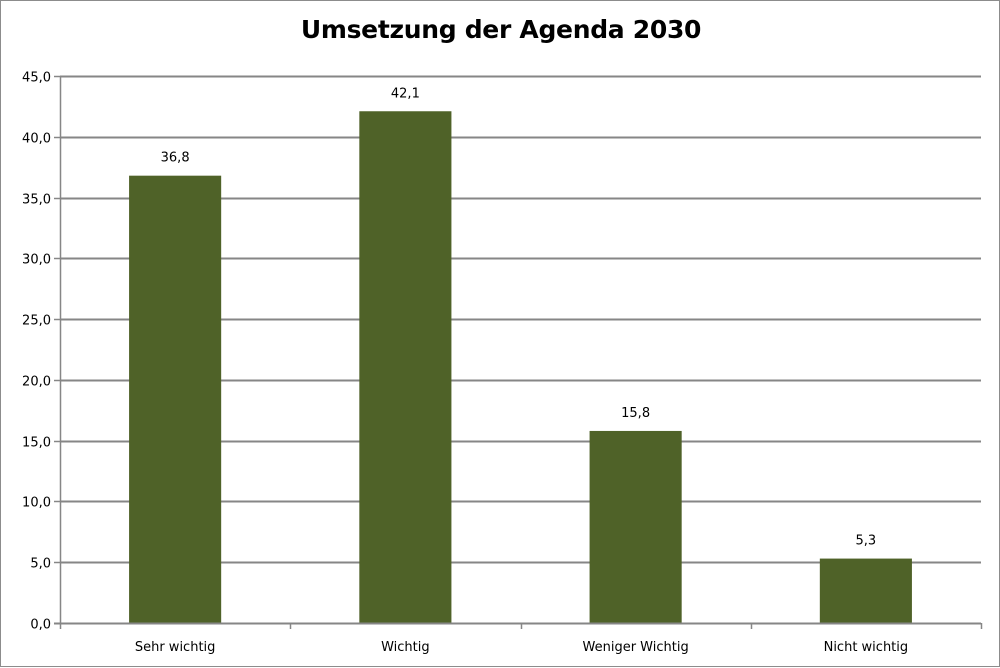 This screenshot has height=668, width=1000. Describe the element at coordinates (40, 564) in the screenshot. I see `y-tick-label: 5,0` at that location.